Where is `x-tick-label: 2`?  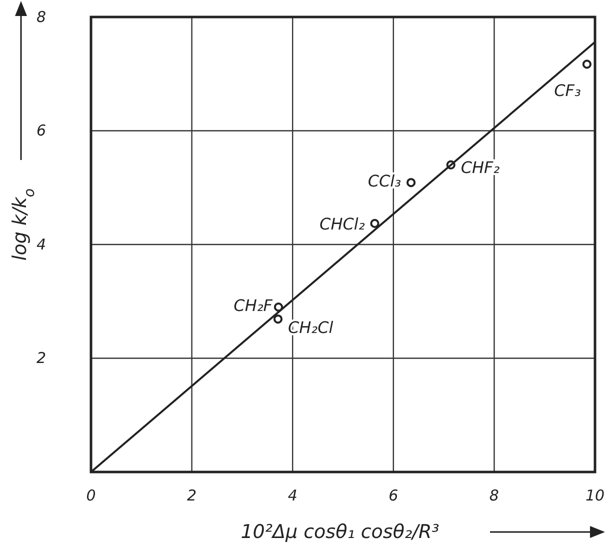 x-tick-label: 2 is located at coordinates (192, 495).